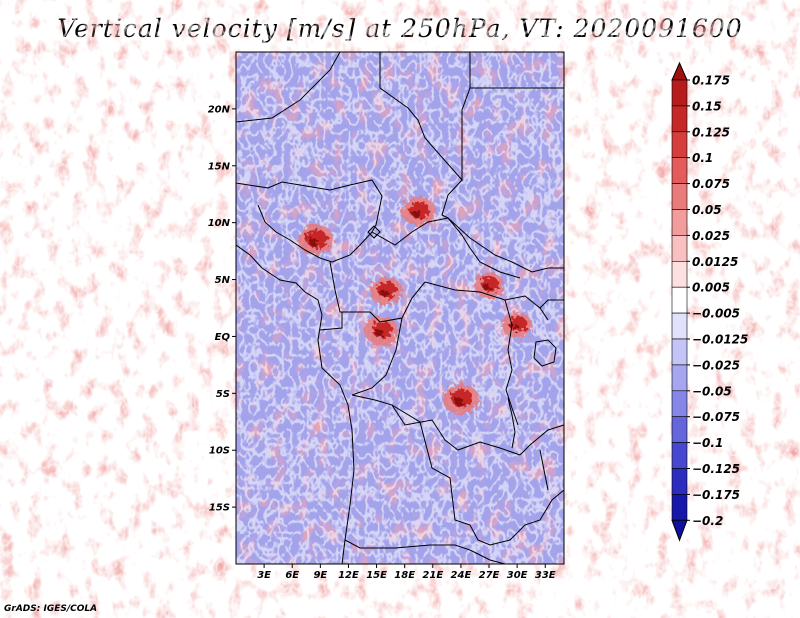 The image size is (800, 618). I want to click on lat-tick-label: 5S, so click(223, 394).